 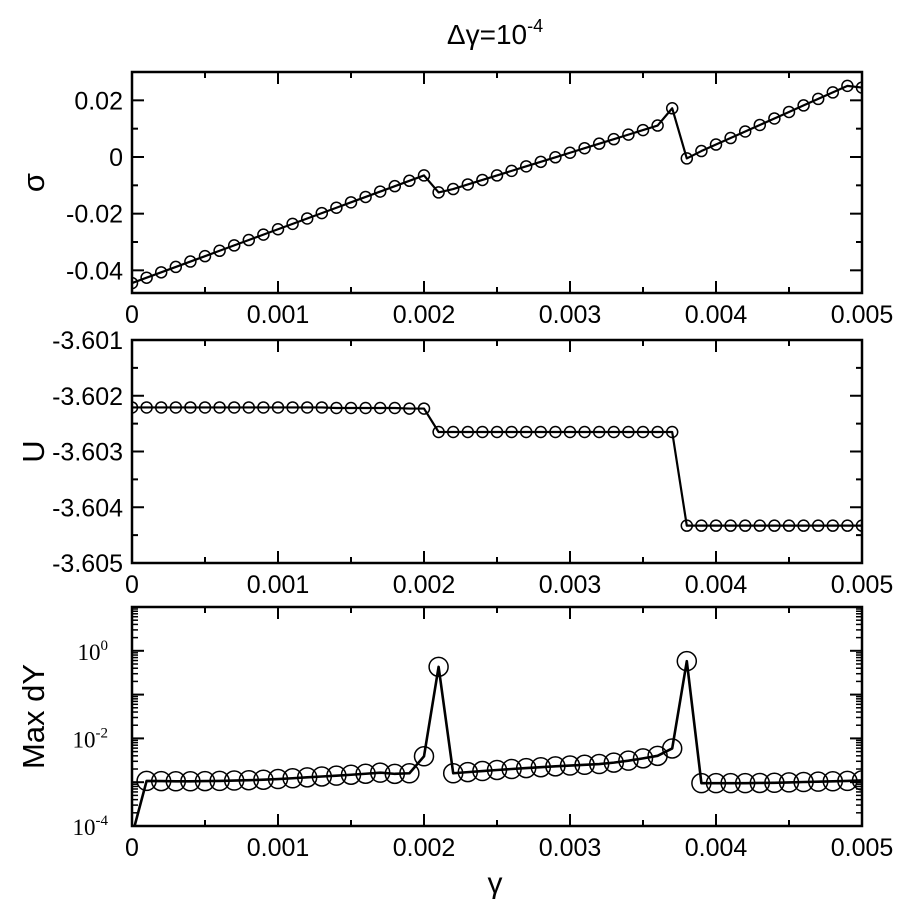 What do you see at coordinates (495, 883) in the screenshot?
I see `x-axis-label: γ` at bounding box center [495, 883].